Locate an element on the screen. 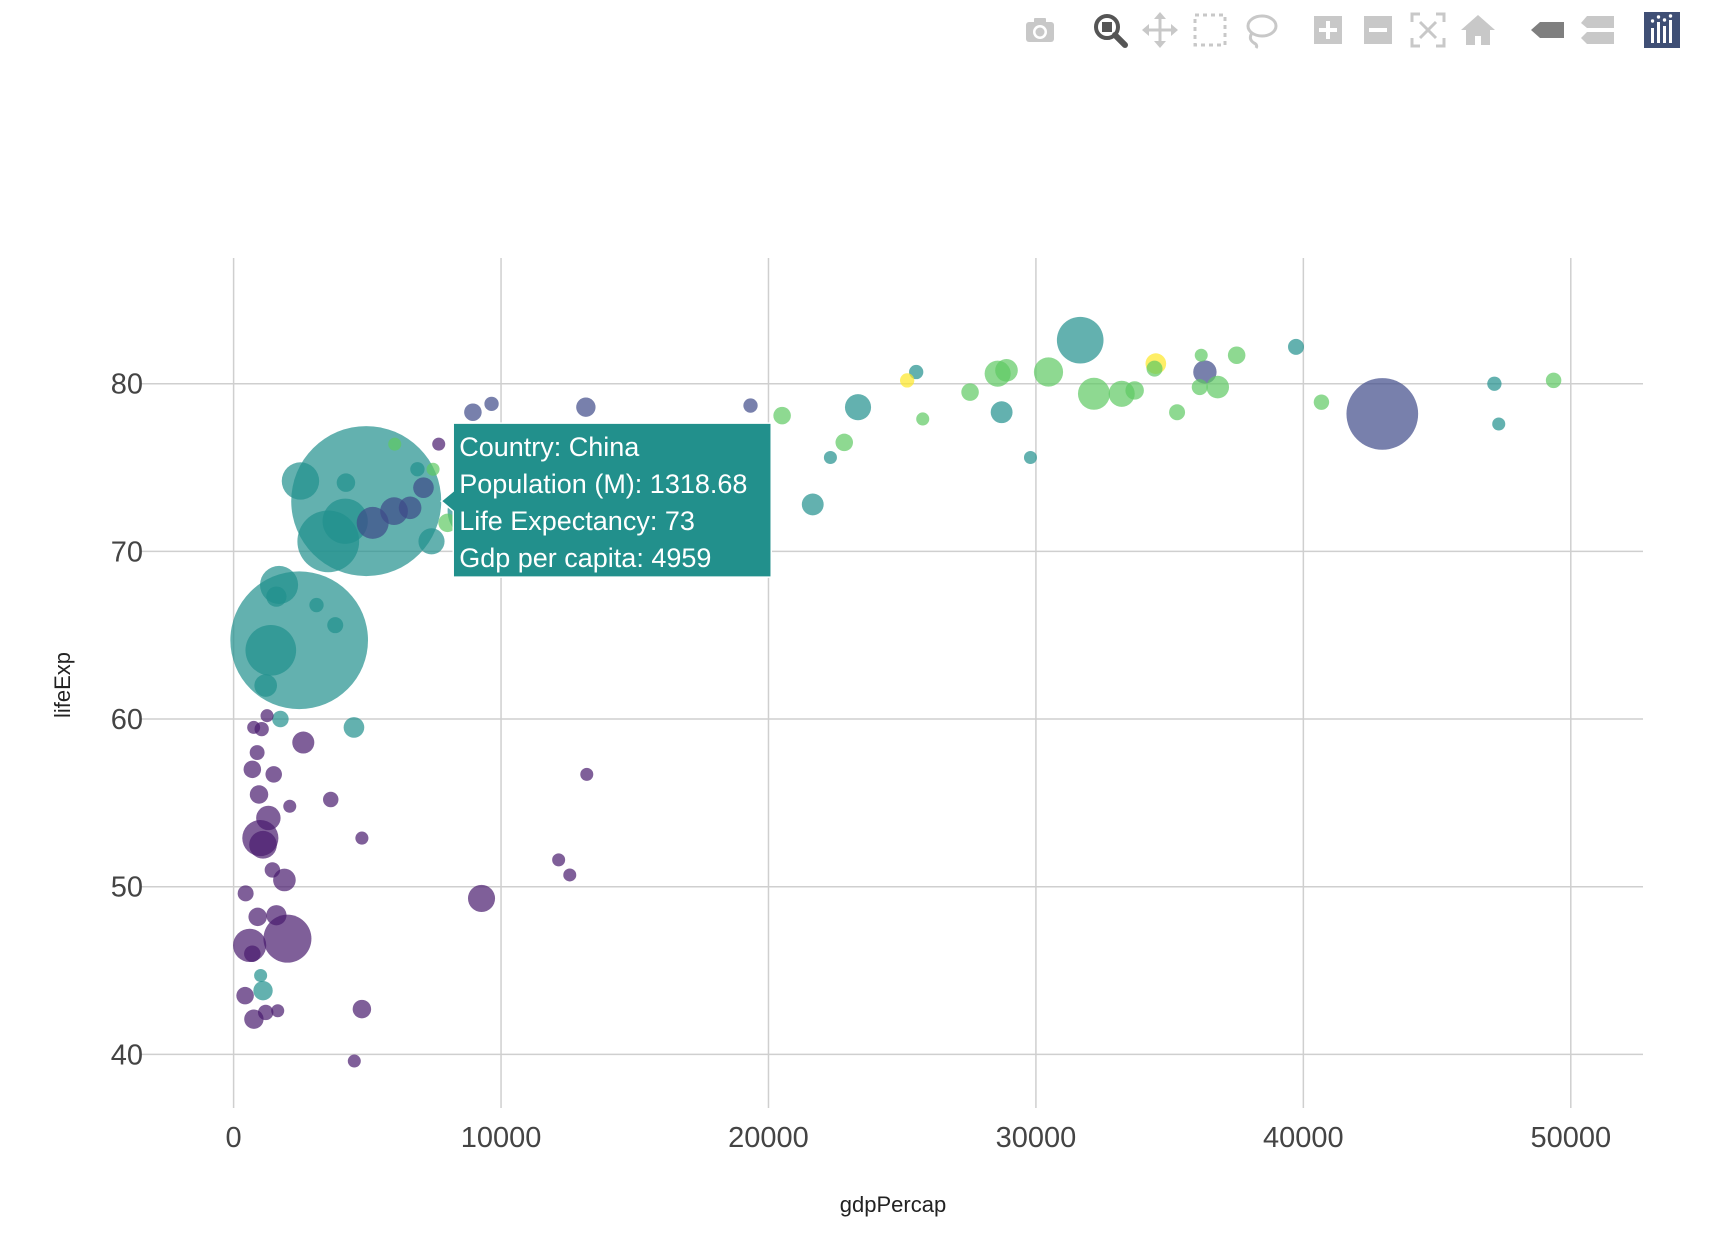 The image size is (1717, 1244). x-tick-labels: 0 10000 20000 30000 40000 50000 is located at coordinates (919, 1138).